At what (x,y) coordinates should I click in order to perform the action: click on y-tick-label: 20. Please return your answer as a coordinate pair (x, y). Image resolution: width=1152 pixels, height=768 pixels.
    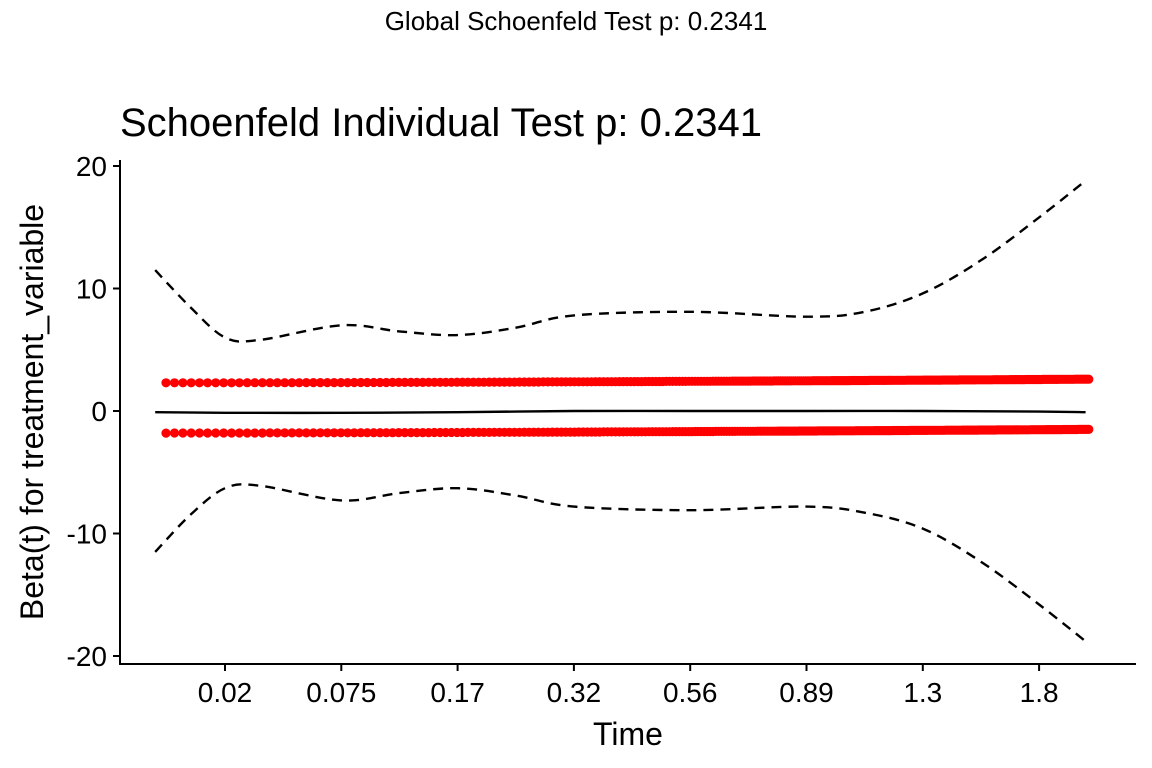
    Looking at the image, I should click on (91, 166).